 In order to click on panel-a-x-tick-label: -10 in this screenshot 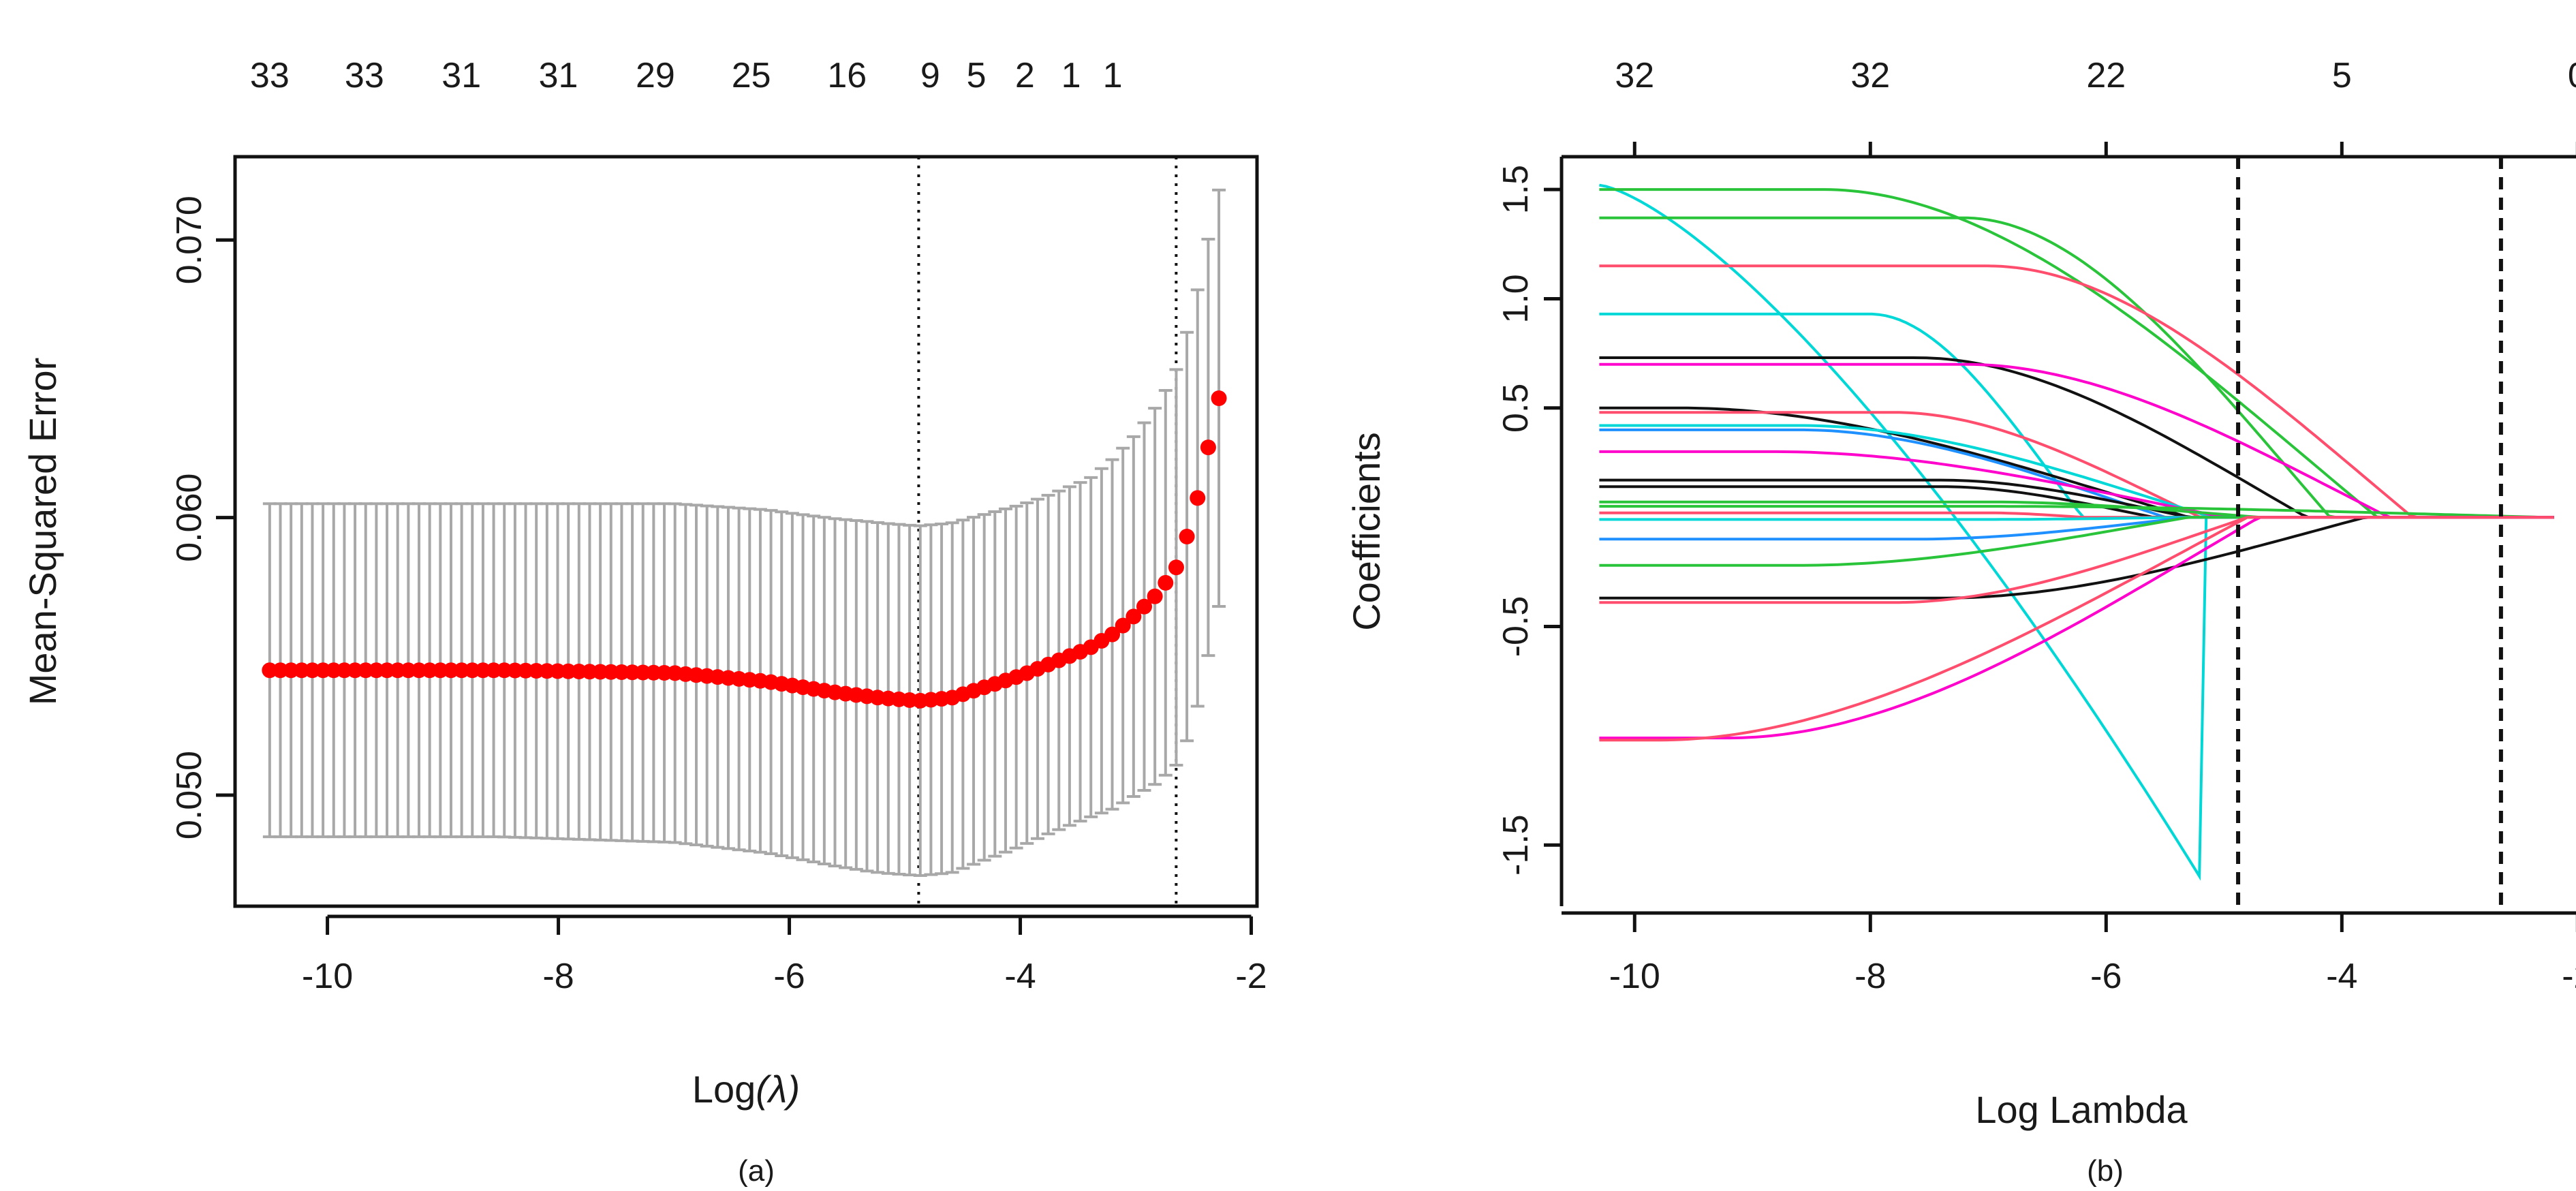, I will do `click(327, 976)`.